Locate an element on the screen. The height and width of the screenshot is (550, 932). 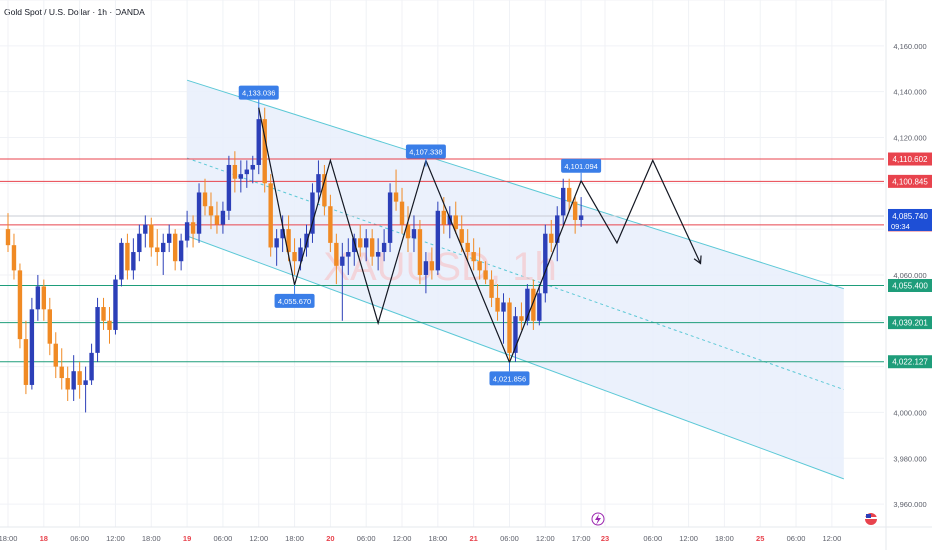
lightning-bolt-glyph is located at coordinates (598, 519).